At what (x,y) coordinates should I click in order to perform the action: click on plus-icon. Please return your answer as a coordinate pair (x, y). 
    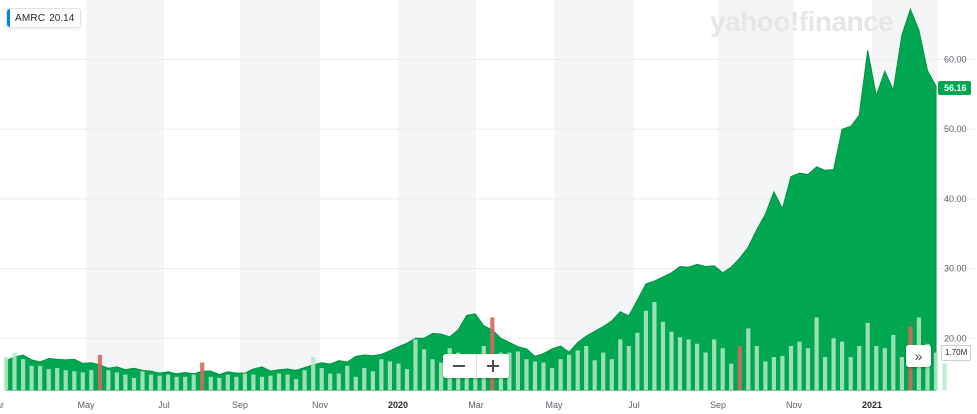
    Looking at the image, I should click on (492, 366).